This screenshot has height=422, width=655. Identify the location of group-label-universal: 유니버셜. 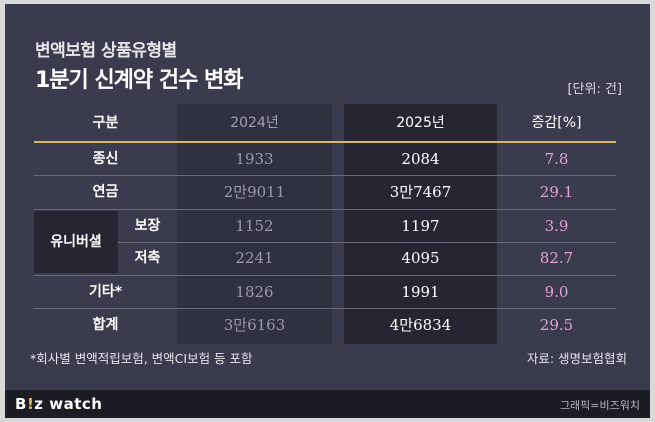
(76, 242).